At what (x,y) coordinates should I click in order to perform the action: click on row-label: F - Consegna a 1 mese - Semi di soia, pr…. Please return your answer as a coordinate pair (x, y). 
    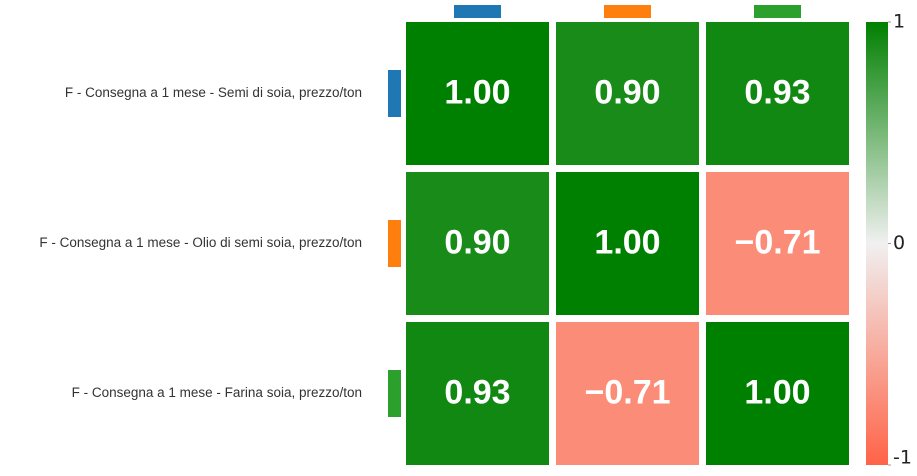
    Looking at the image, I should click on (213, 92).